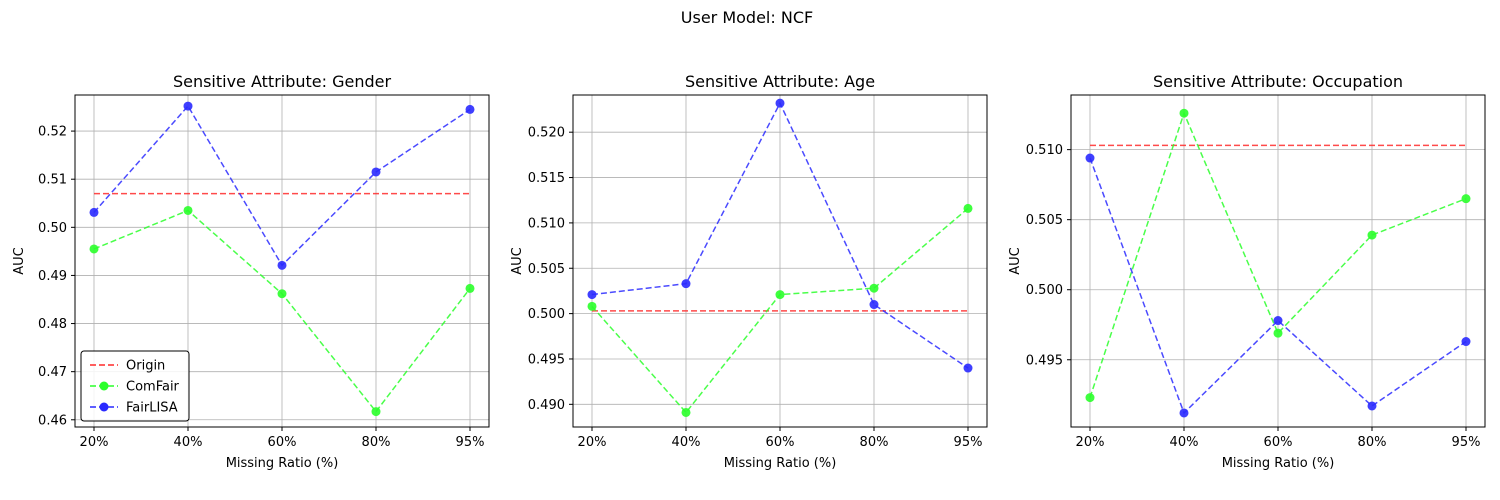 Image resolution: width=1500 pixels, height=500 pixels. Describe the element at coordinates (52, 324) in the screenshot. I see `y-tick-label: 0.48` at that location.